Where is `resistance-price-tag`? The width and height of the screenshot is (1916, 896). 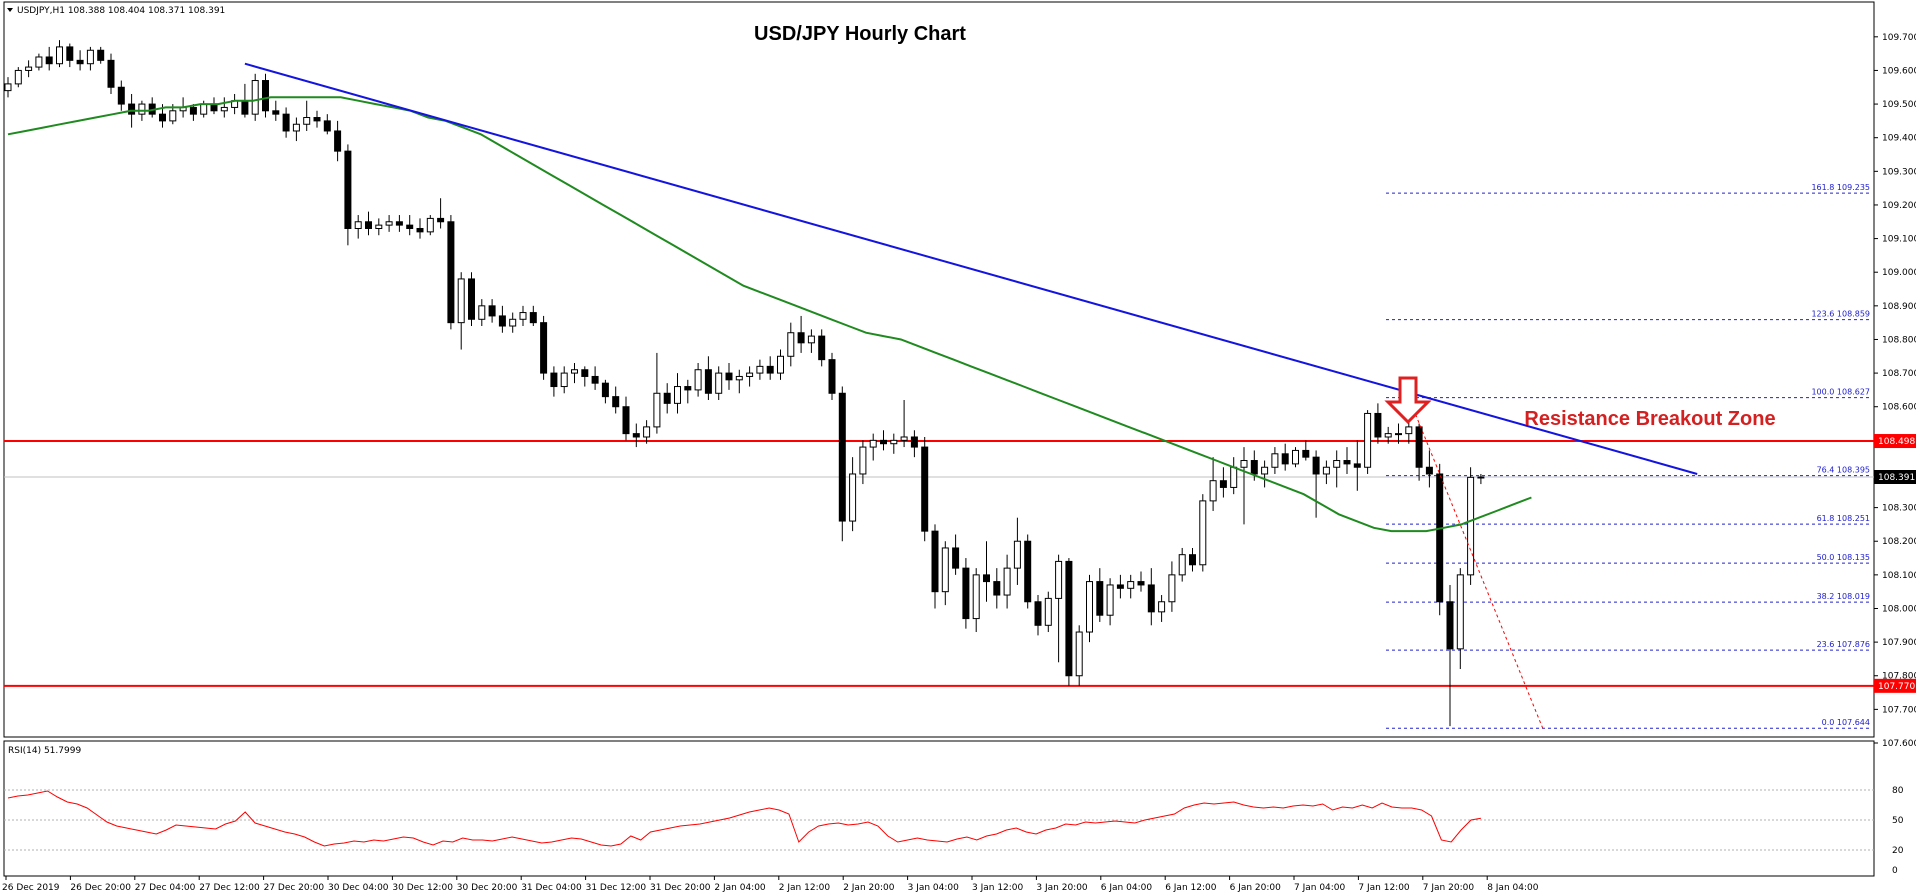 resistance-price-tag is located at coordinates (1895, 441).